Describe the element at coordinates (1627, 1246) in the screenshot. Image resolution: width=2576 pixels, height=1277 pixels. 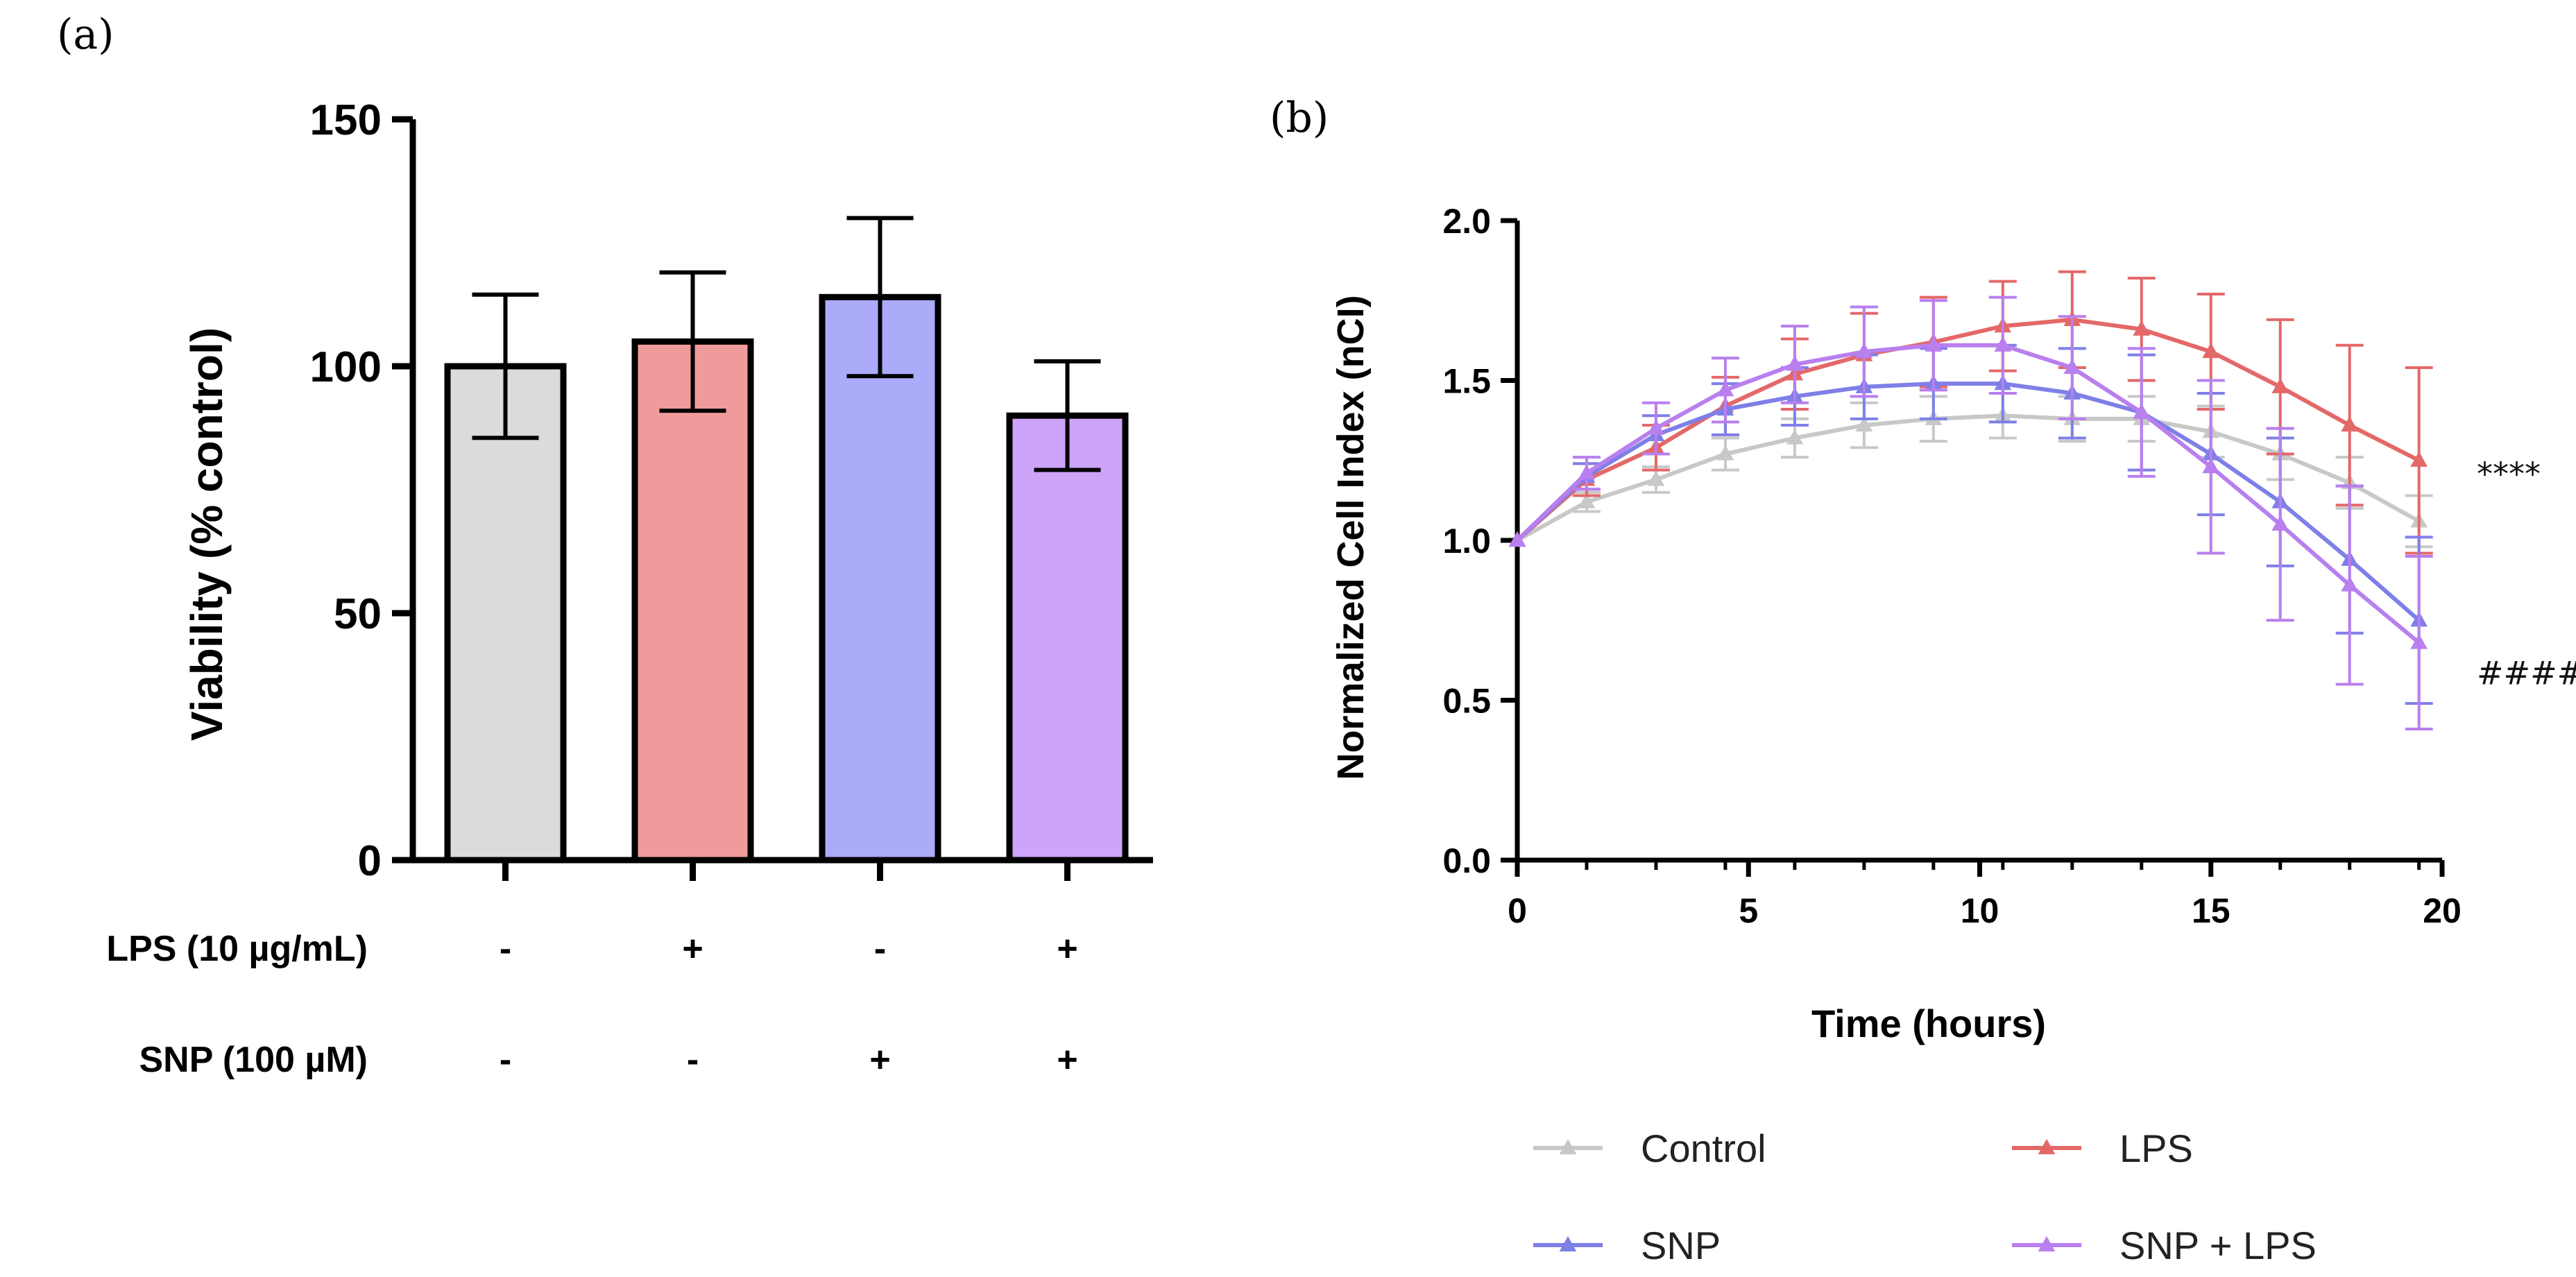
I see `legend-entry-snp: SNP` at that location.